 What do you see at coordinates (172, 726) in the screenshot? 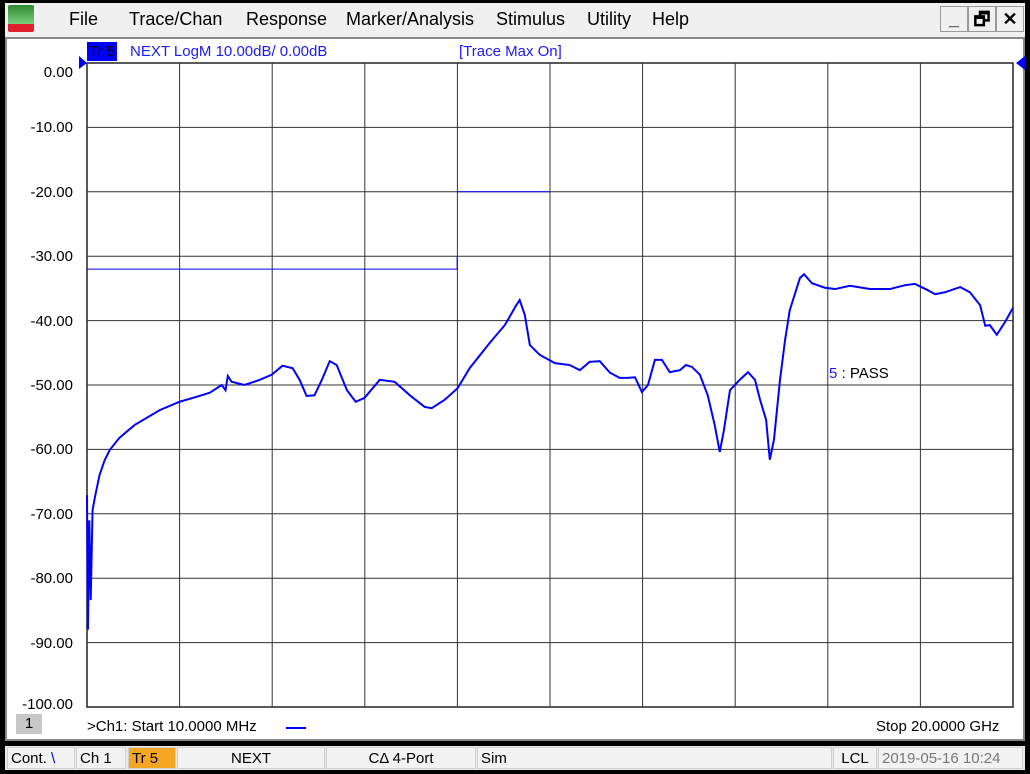
I see `start-frequency: >Ch1: Start 10.0000 MHz` at bounding box center [172, 726].